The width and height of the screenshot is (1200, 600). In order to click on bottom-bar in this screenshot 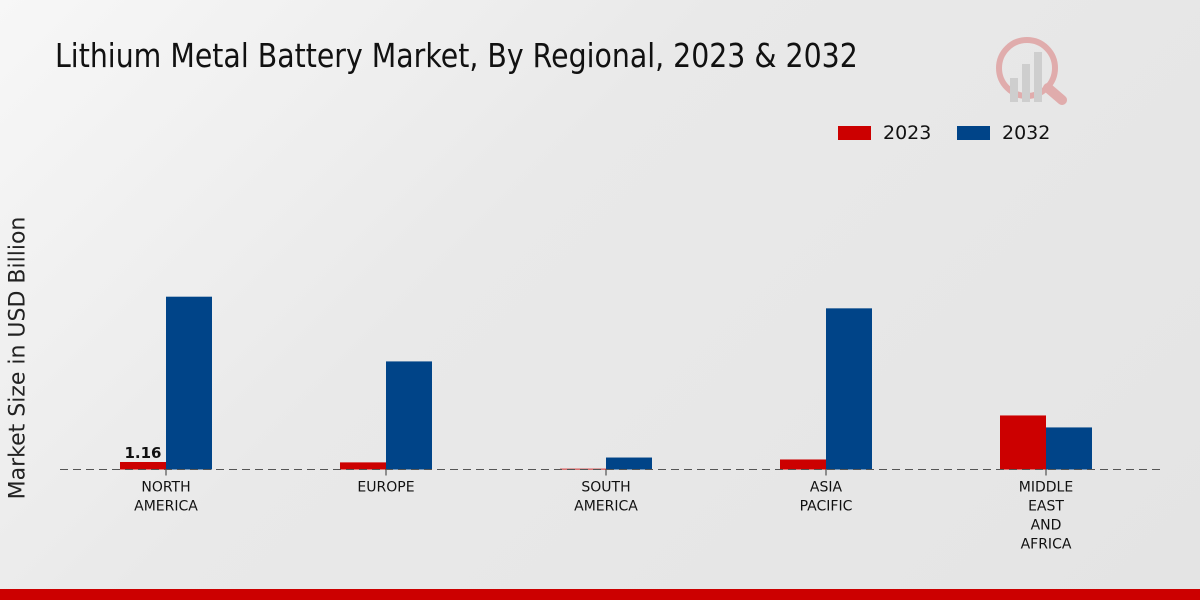, I will do `click(600, 594)`.